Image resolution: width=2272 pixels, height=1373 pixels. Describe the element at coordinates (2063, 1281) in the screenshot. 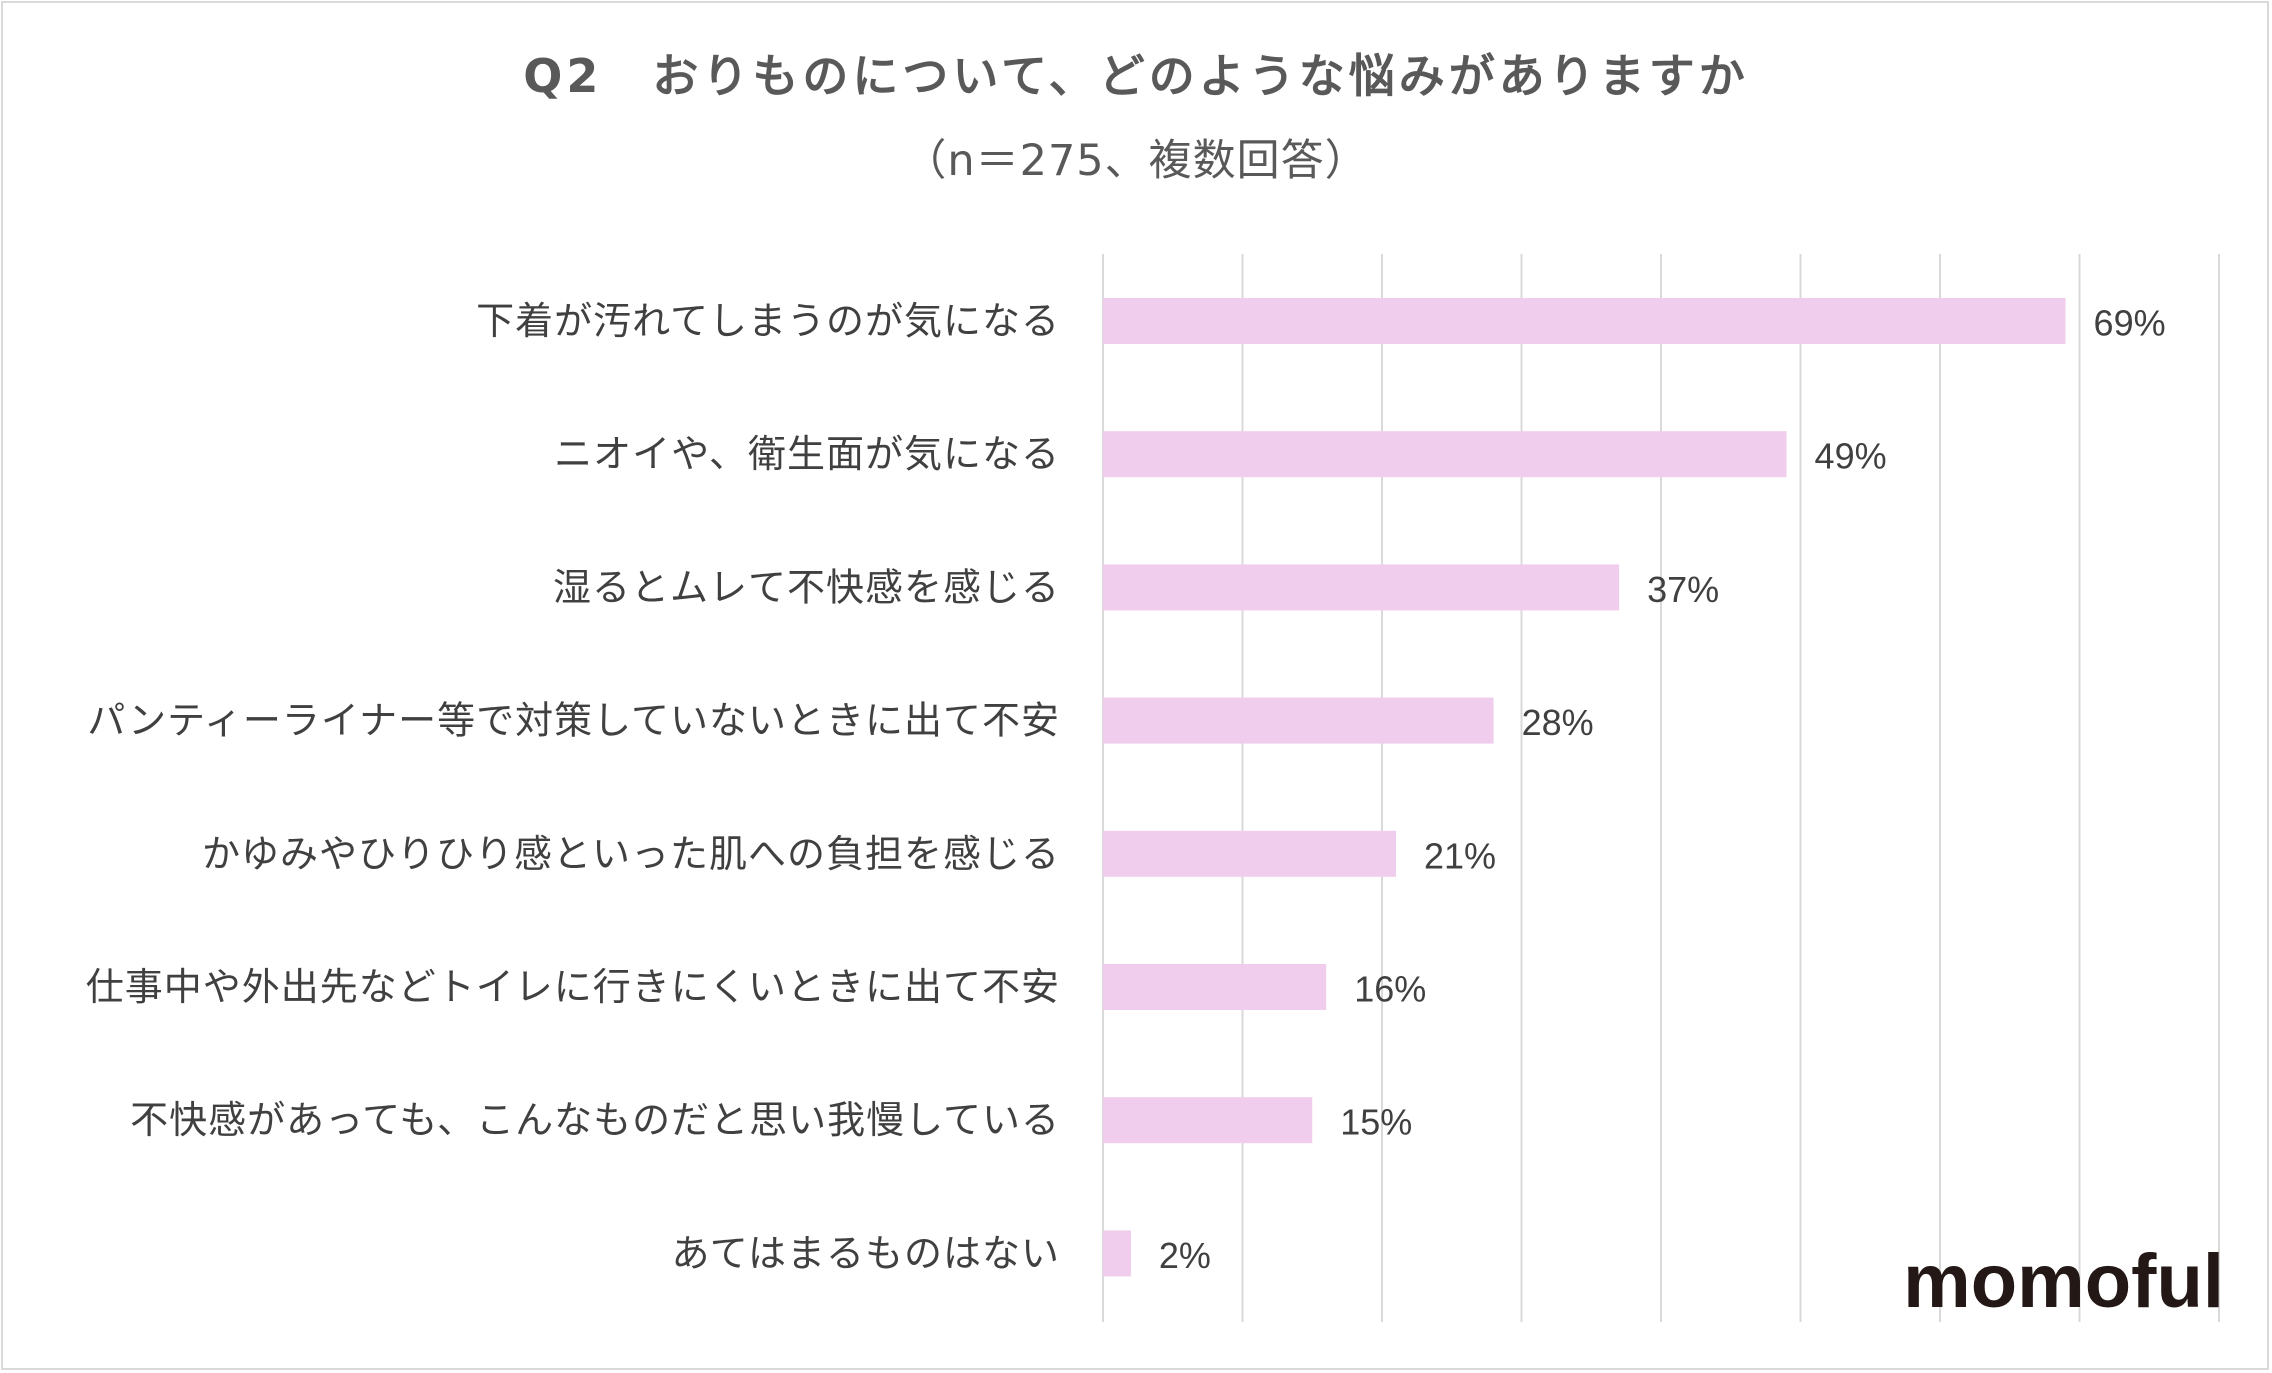

I see `brand-logo: momoful` at that location.